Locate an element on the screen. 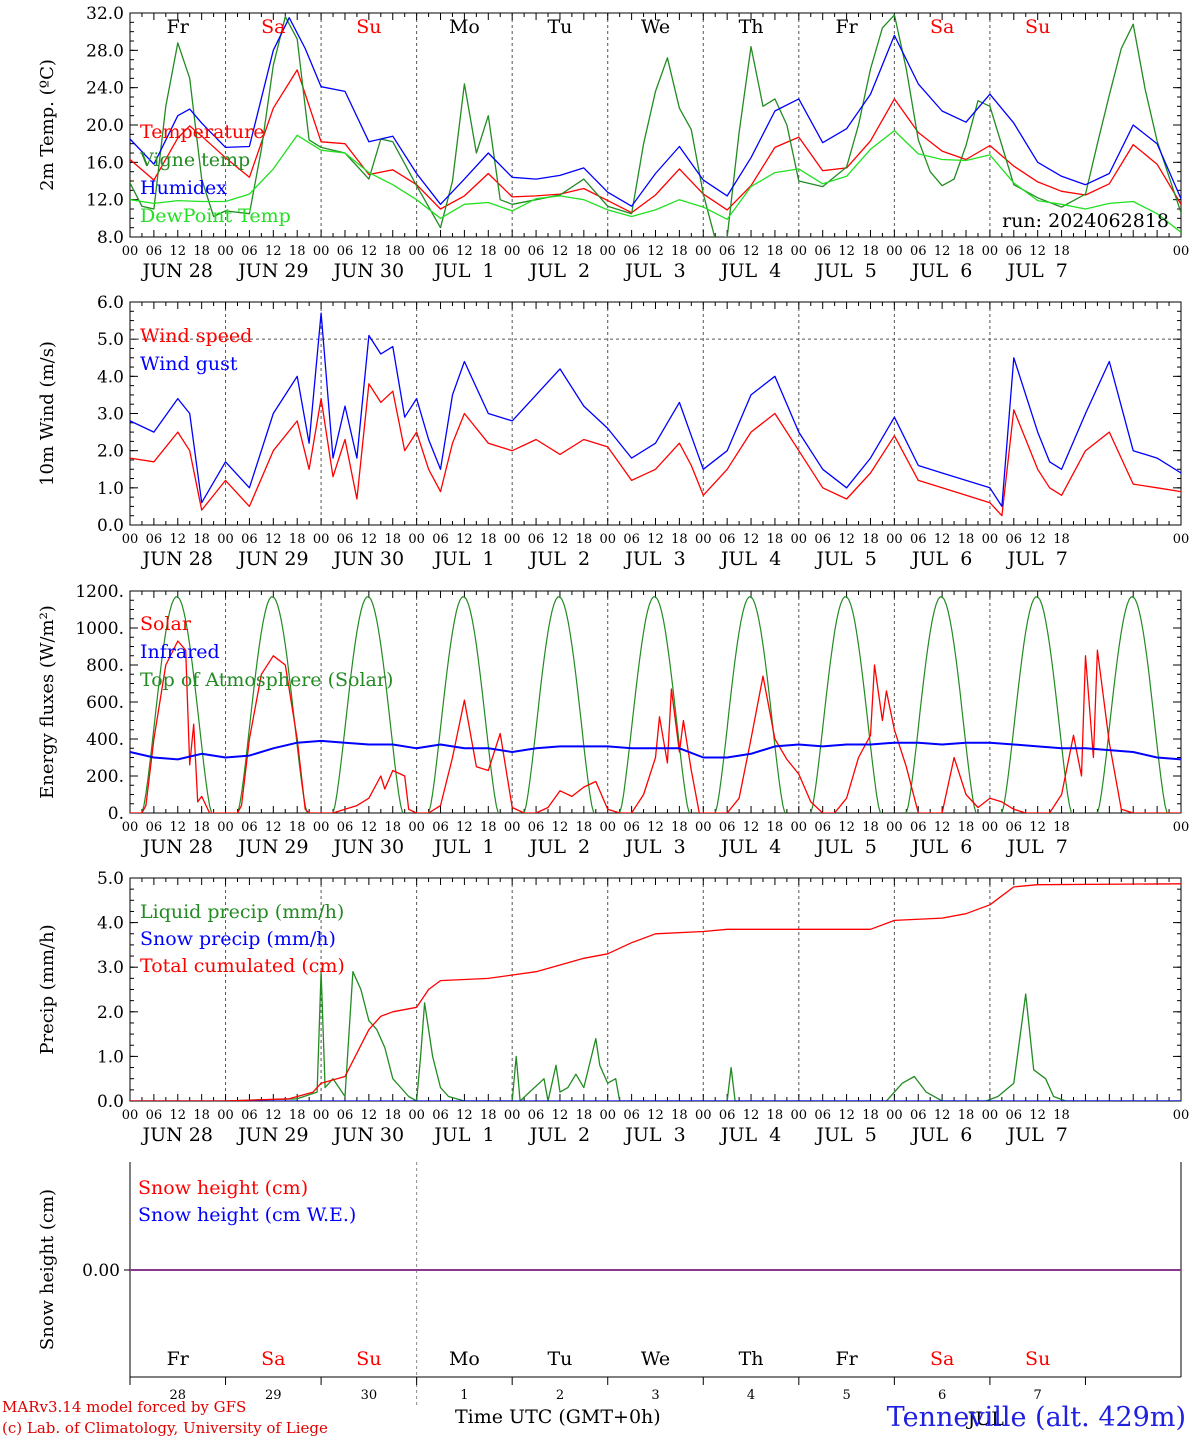  series-group is located at coordinates (655, 414).